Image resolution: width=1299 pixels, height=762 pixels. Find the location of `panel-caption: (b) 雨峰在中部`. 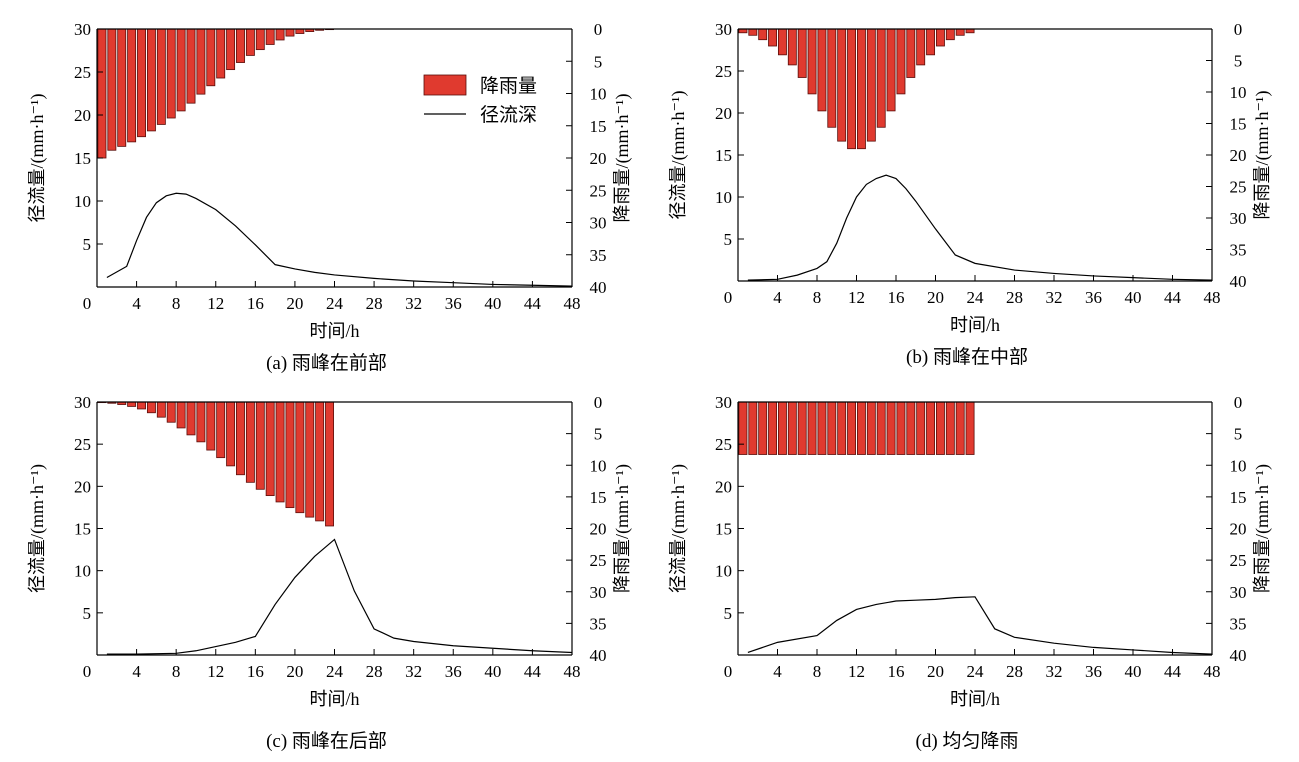

panel-caption: (b) 雨峰在中部 is located at coordinates (967, 357).